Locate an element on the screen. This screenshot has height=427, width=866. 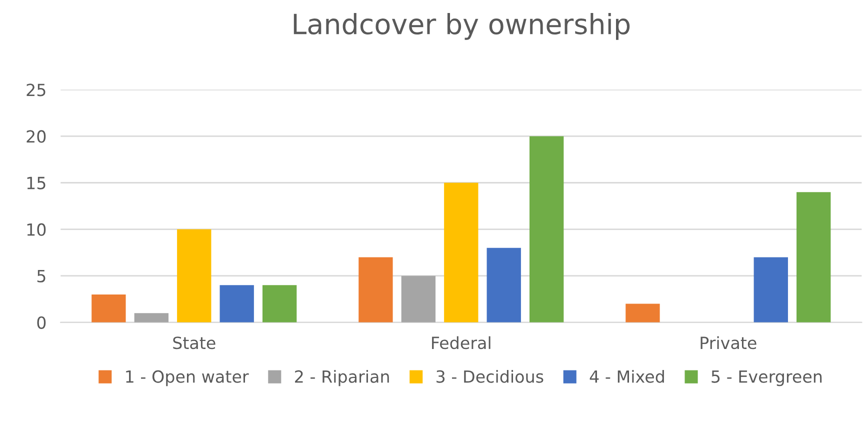
y-tick-label: 25 is located at coordinates (36, 90).